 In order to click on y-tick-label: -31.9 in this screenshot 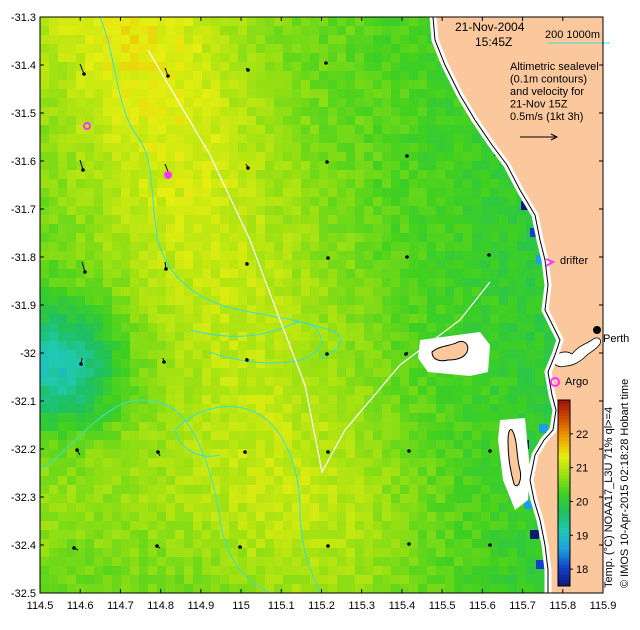, I will do `click(23, 306)`.